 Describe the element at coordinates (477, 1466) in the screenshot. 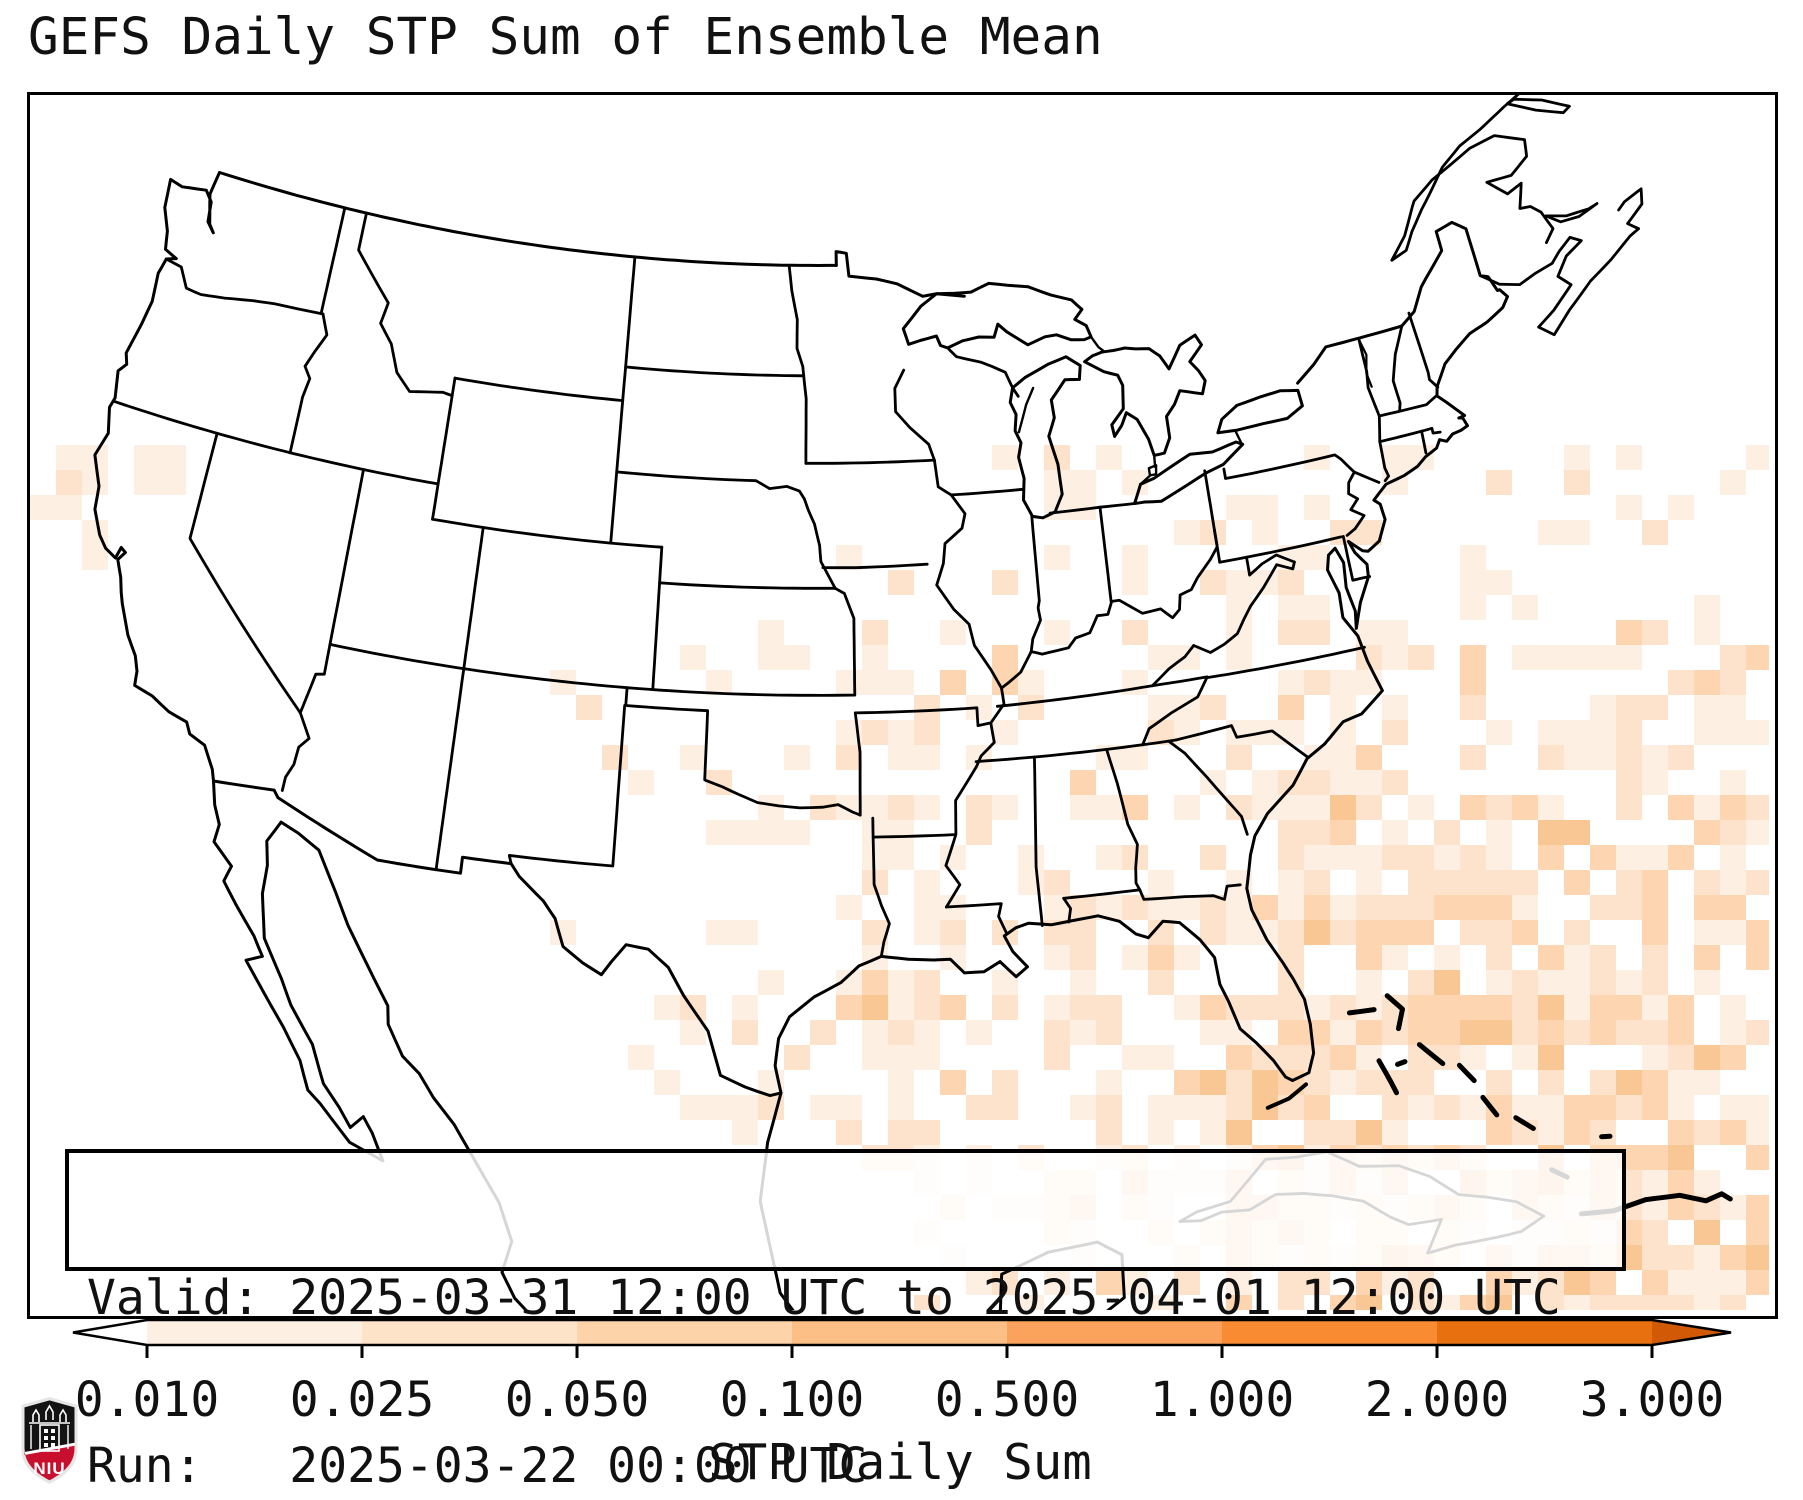

I see `run-time-text: Run: 2025-03-22 00:00 UTC` at that location.